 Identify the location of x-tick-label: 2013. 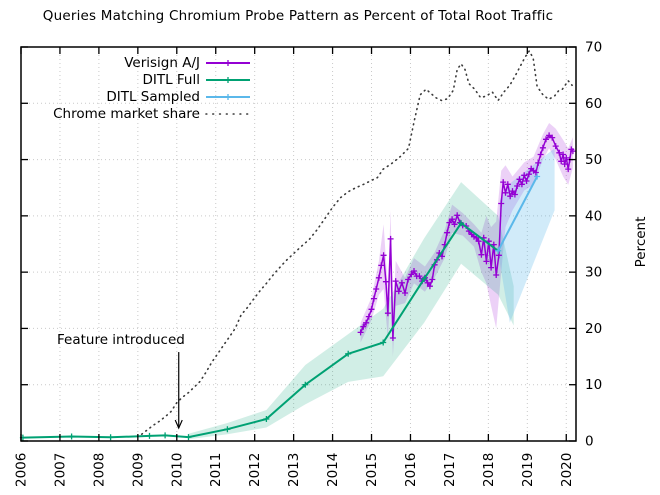
(294, 470).